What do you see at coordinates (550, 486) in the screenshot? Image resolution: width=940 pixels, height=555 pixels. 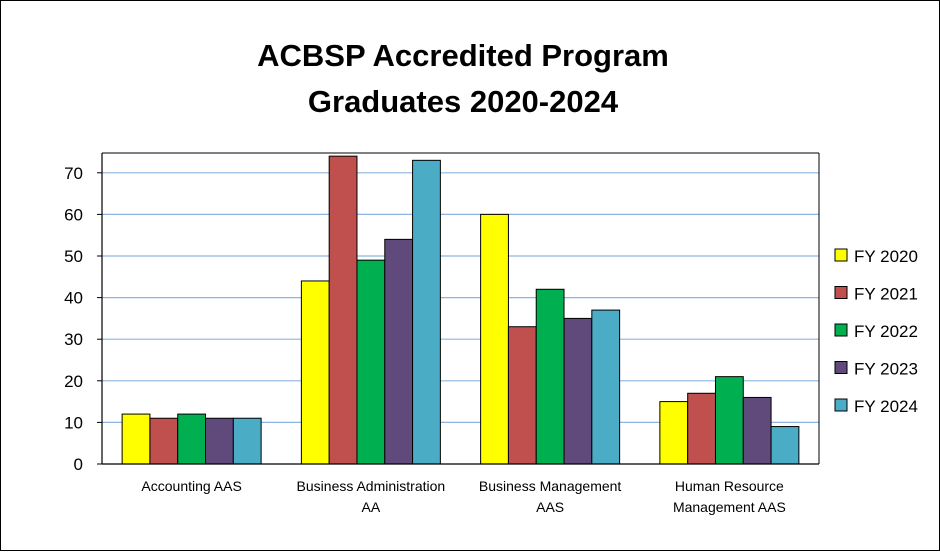 I see `x-category-label: Business Management` at bounding box center [550, 486].